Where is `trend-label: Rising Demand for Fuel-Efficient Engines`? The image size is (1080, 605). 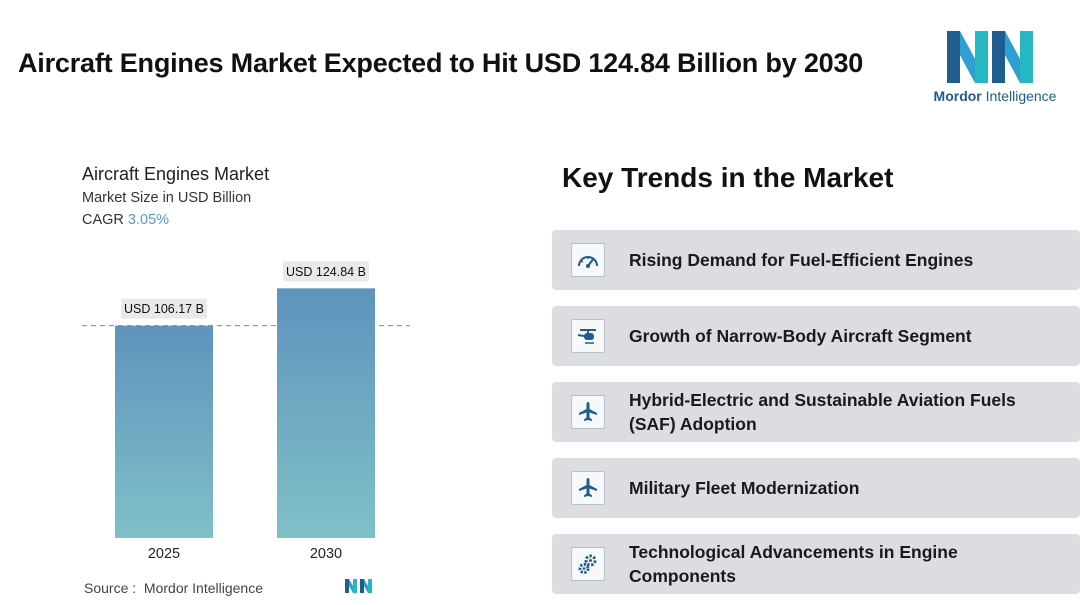
trend-label: Rising Demand for Fuel-Efficient Engines is located at coordinates (801, 260).